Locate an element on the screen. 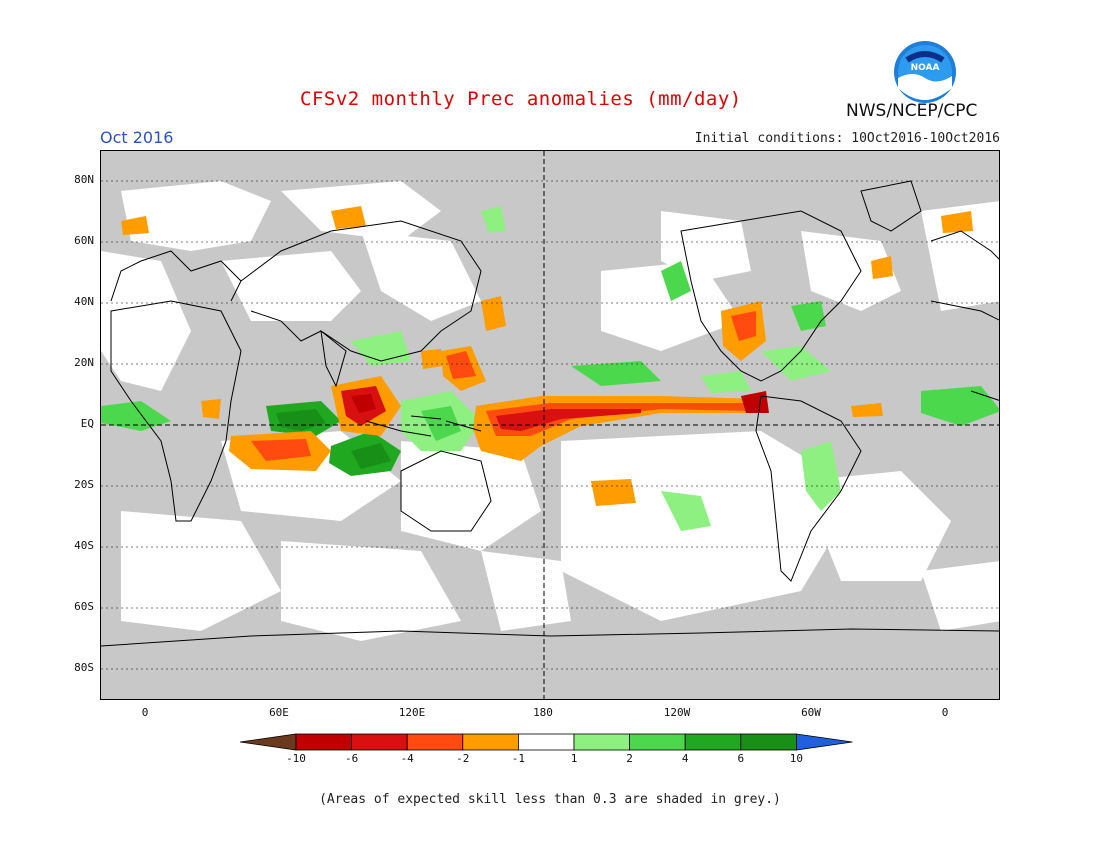 The height and width of the screenshot is (850, 1100). colorbar-label: 4 is located at coordinates (685, 758).